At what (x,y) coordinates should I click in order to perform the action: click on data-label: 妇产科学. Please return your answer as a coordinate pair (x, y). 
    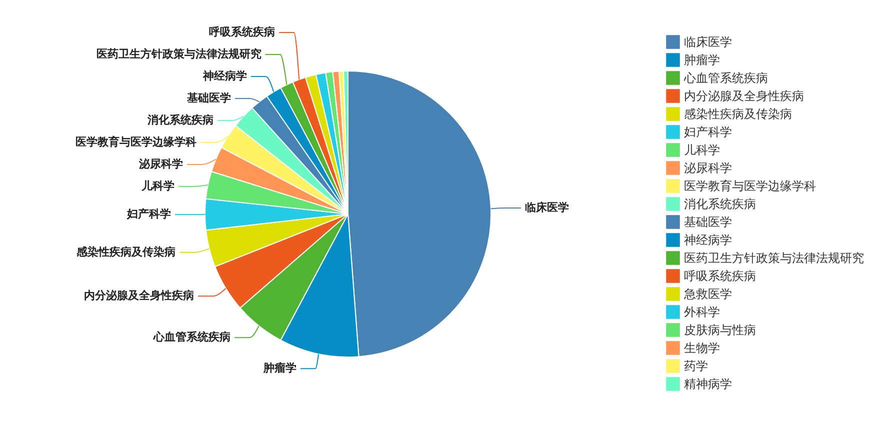
    Looking at the image, I should click on (148, 213).